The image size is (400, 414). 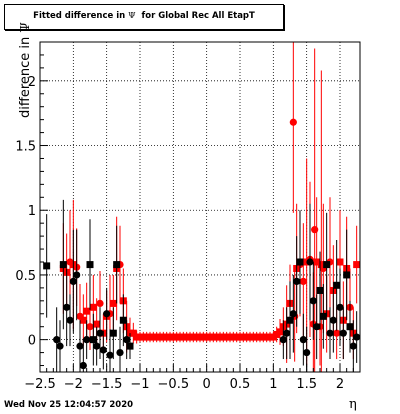 I want to click on x-axis-label: η, so click(x=353, y=404).